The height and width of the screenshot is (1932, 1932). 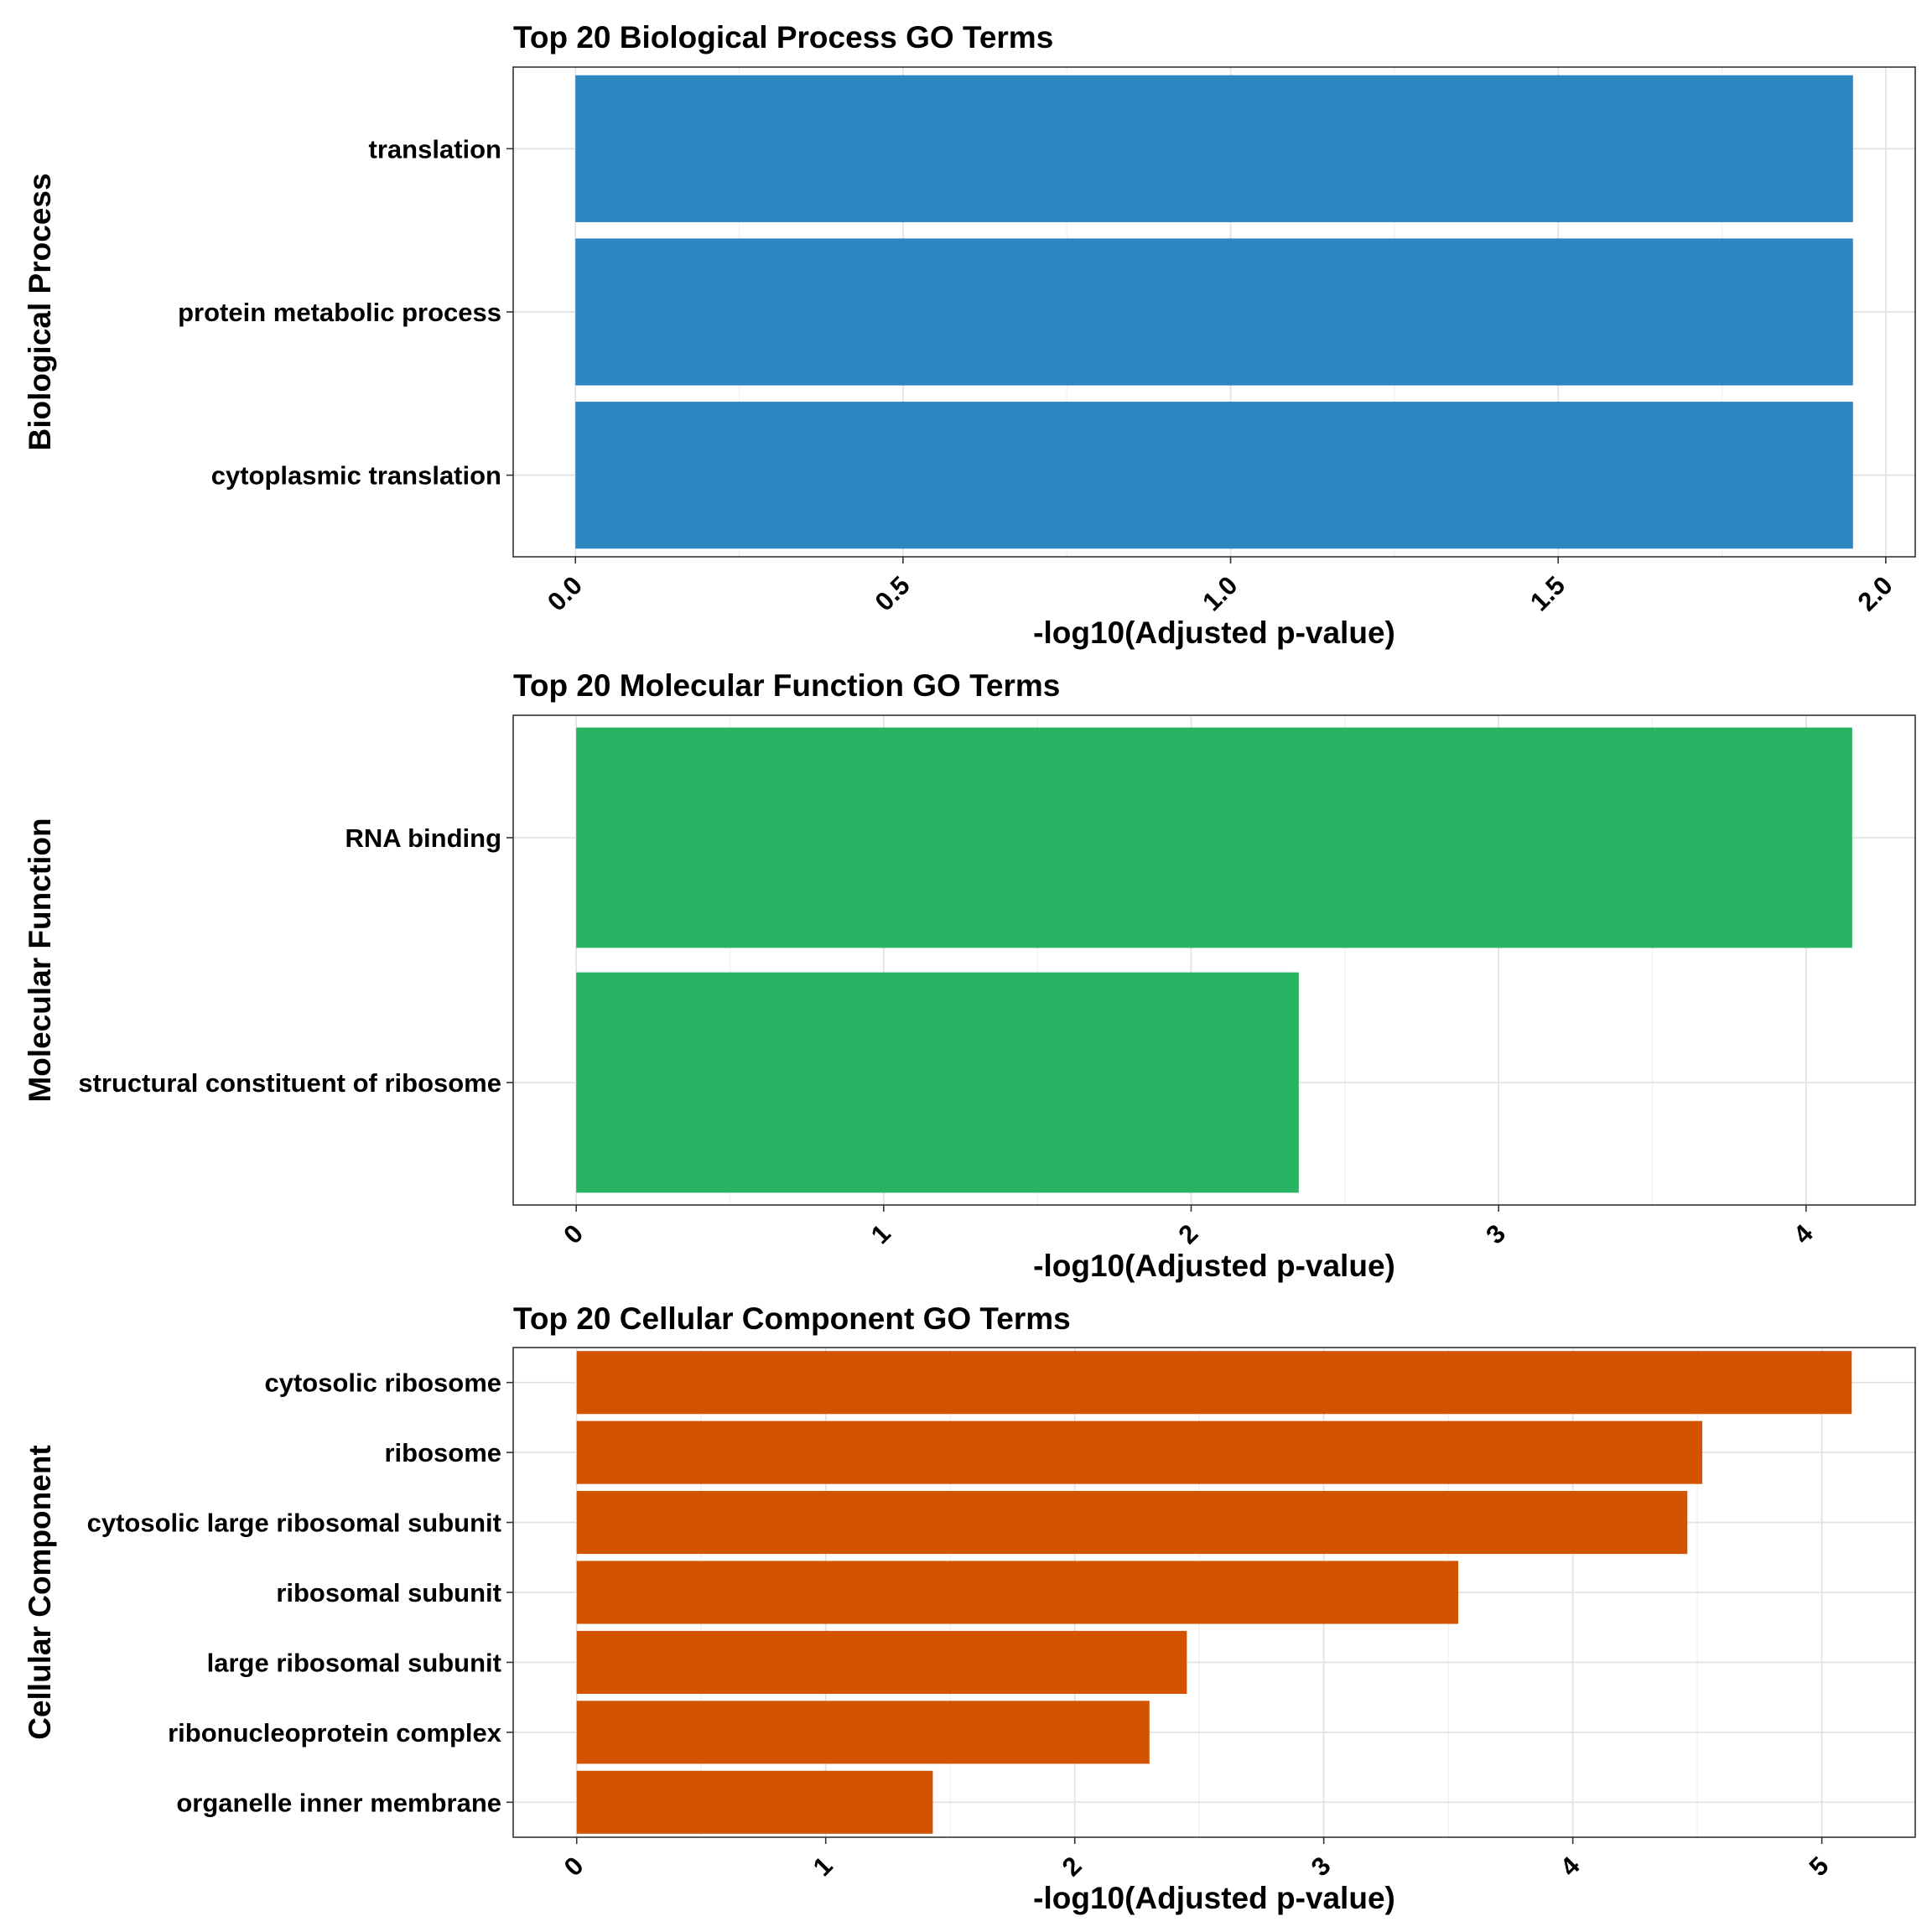 What do you see at coordinates (573, 1867) in the screenshot?
I see `cc-x-tick-label: 0` at bounding box center [573, 1867].